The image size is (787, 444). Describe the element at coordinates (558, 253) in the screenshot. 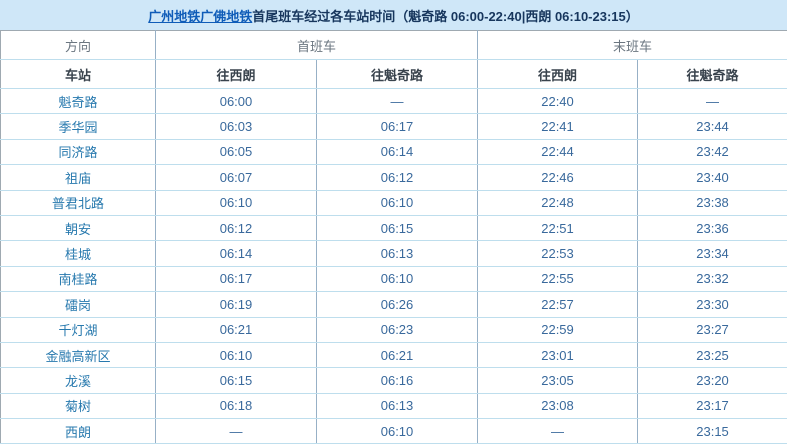

I see `last-train-to-xilang: 22:53` at that location.